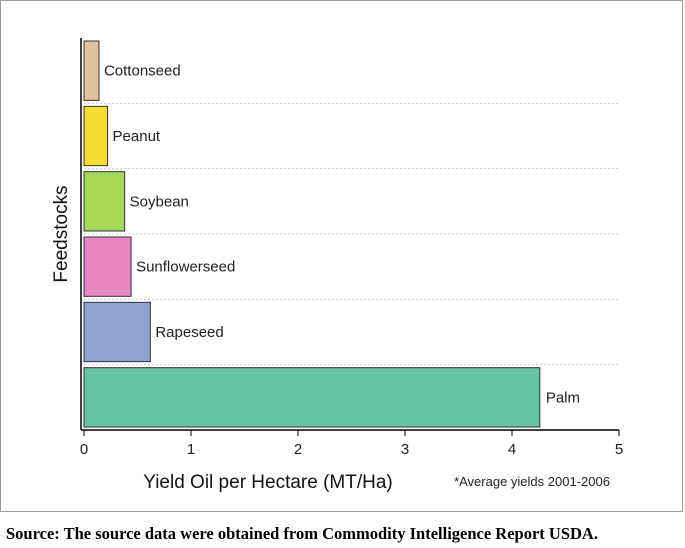 The width and height of the screenshot is (685, 548). What do you see at coordinates (96, 136) in the screenshot?
I see `bar-peanut` at bounding box center [96, 136].